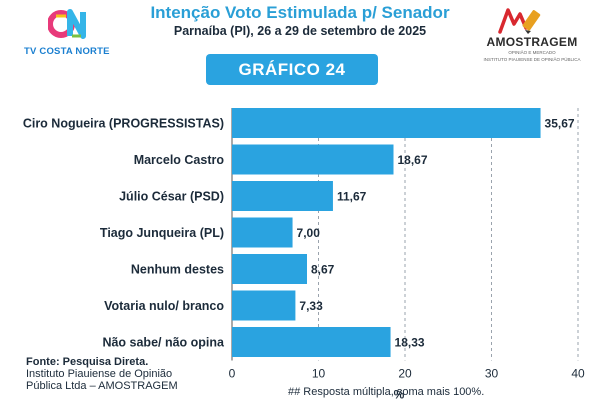  What do you see at coordinates (323, 270) in the screenshot?
I see `bar-value-label: 8,67` at bounding box center [323, 270].